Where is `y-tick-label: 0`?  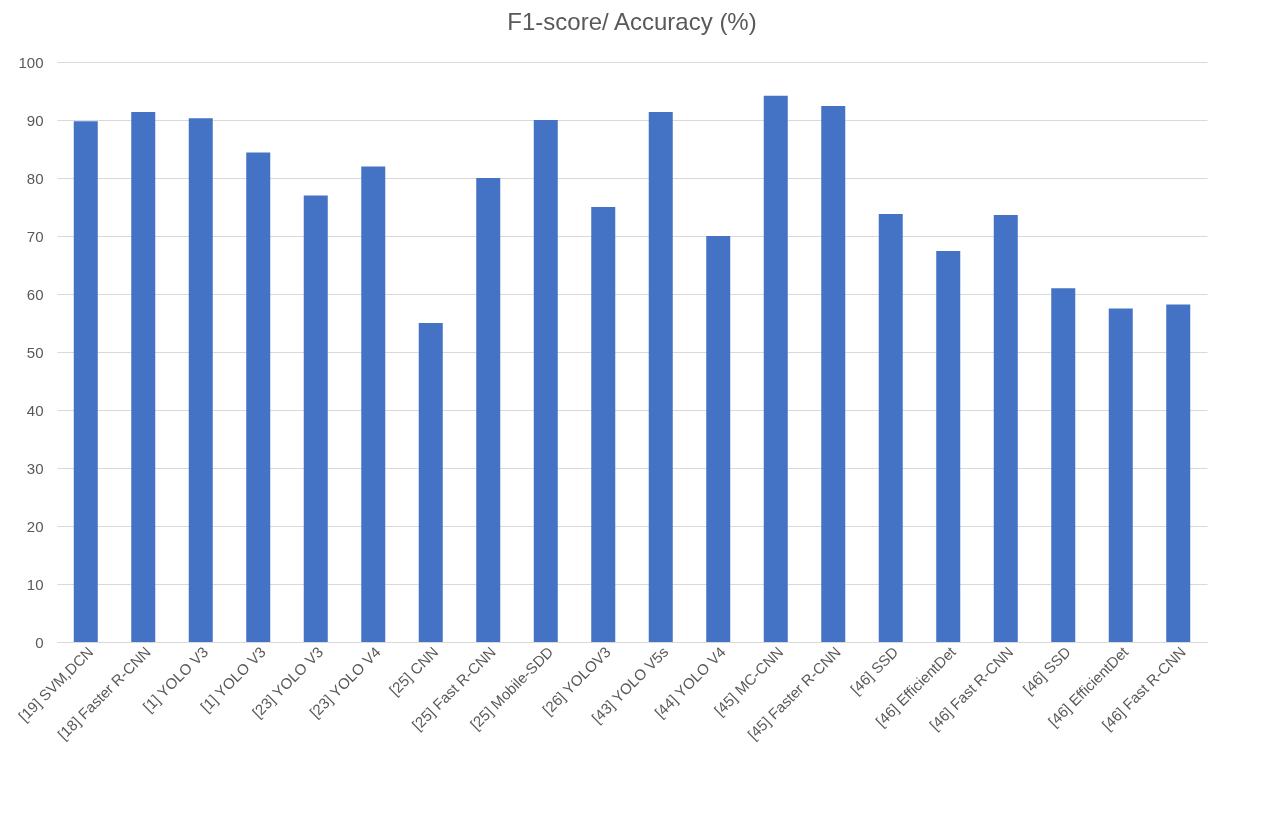
y-tick-label: 0 is located at coordinates (39, 642).